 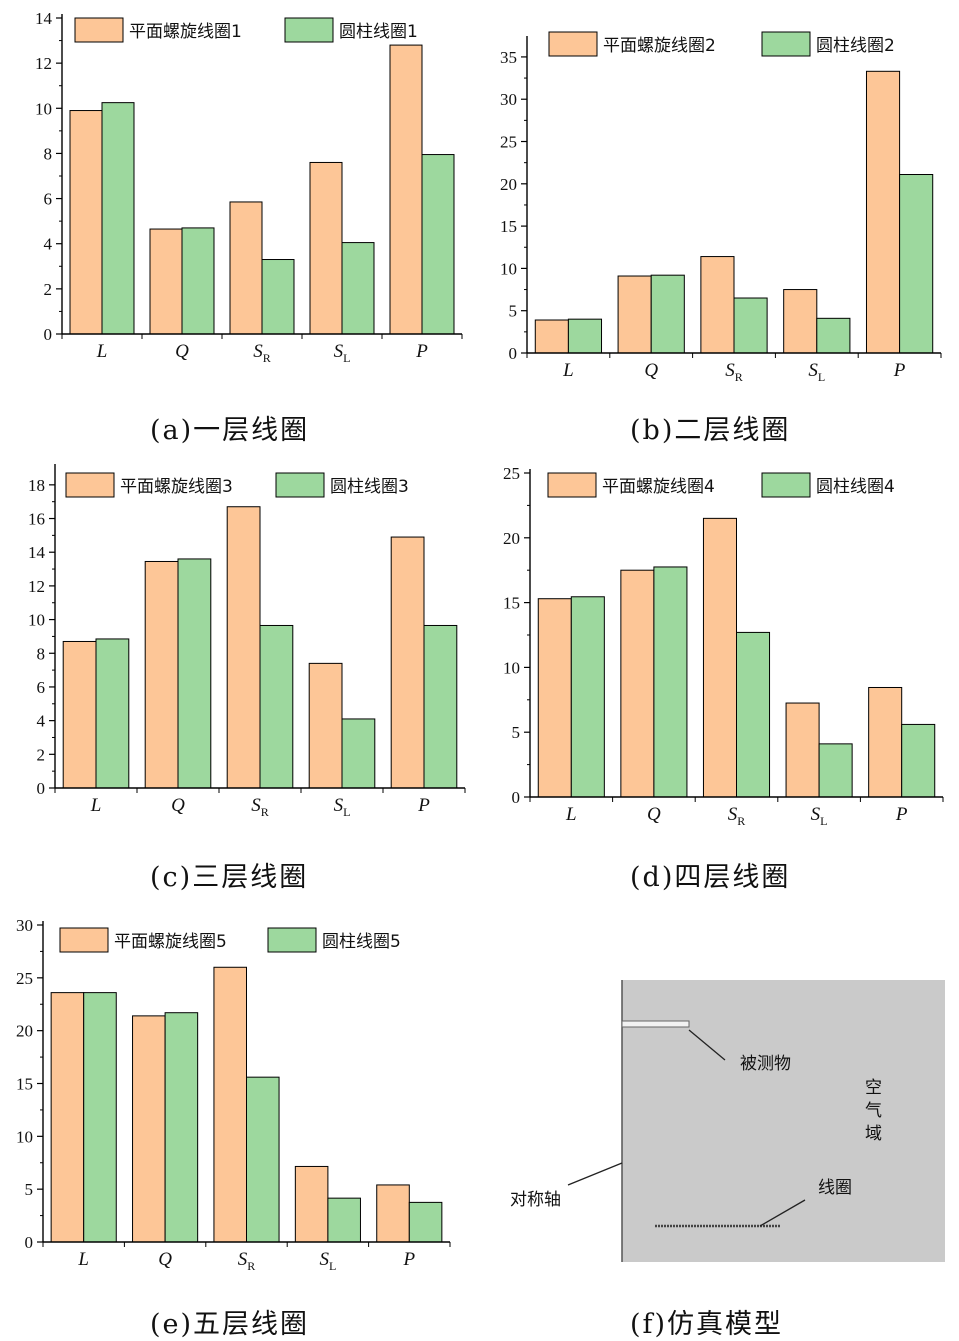 What do you see at coordinates (710, 430) in the screenshot?
I see `caption-b: (b)二层线圈` at bounding box center [710, 430].